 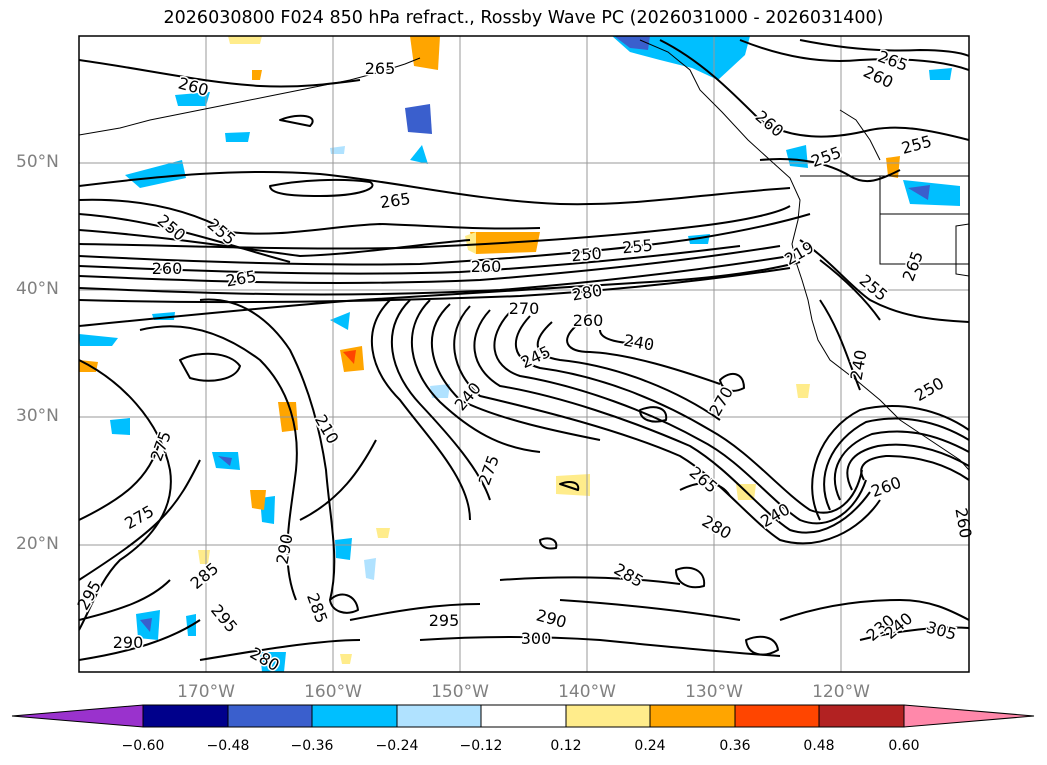 What do you see at coordinates (481, 746) in the screenshot?
I see `colorbar-tick: −0.12` at bounding box center [481, 746].